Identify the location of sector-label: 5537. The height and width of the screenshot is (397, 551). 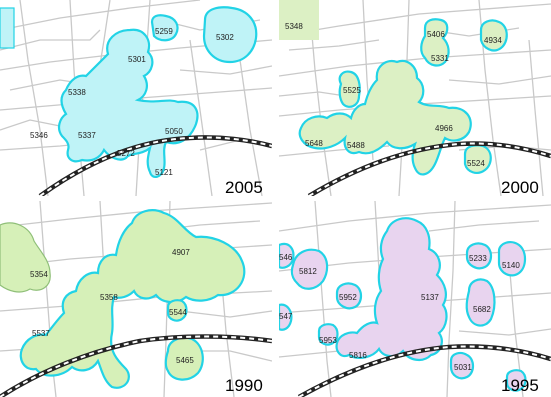
(41, 333).